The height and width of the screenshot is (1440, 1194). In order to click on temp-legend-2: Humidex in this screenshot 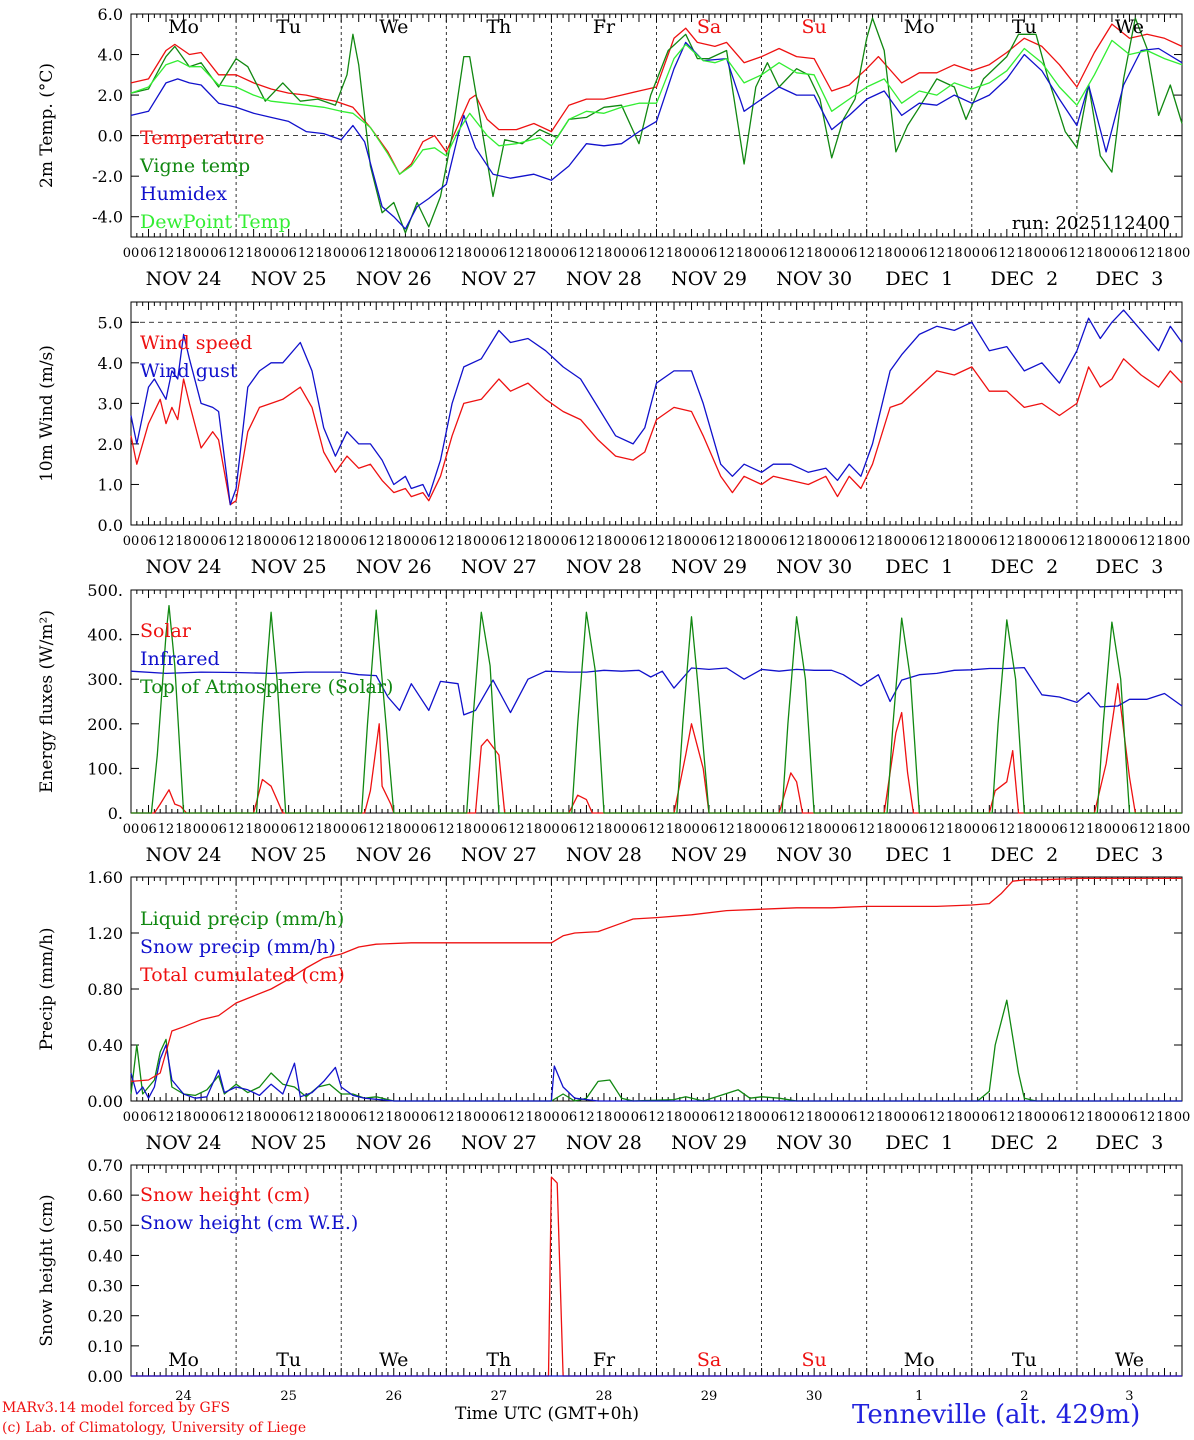, I will do `click(183, 194)`.